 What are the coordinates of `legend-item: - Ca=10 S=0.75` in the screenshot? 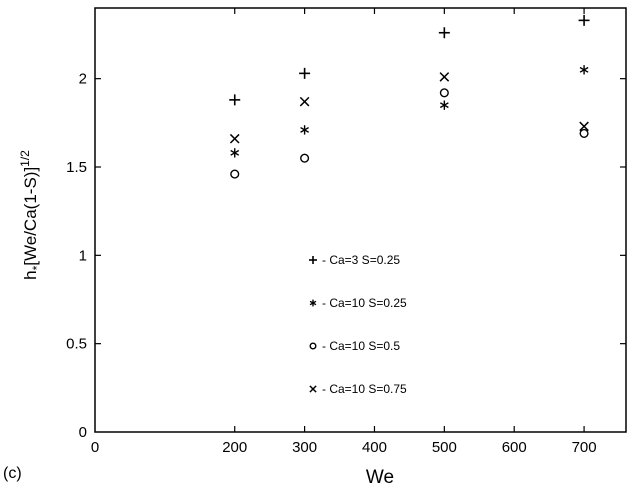 It's located at (358, 389).